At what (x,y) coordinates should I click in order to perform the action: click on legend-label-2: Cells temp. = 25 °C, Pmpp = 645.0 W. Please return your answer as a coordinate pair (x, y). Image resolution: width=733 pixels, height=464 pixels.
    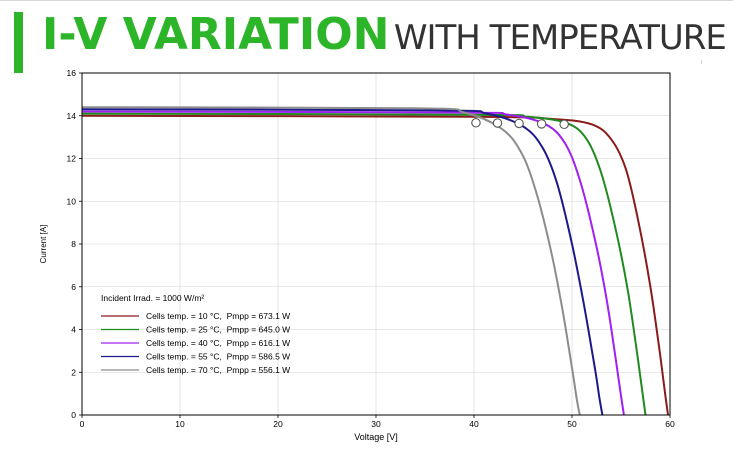
    Looking at the image, I should click on (218, 330).